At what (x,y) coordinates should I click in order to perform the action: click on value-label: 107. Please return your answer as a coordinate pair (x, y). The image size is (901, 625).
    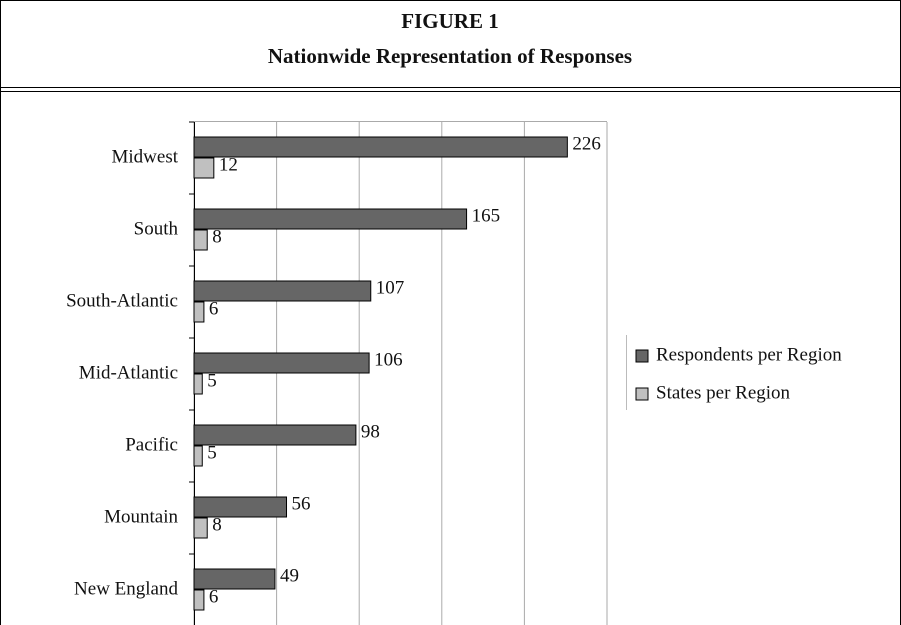
    Looking at the image, I should click on (390, 287).